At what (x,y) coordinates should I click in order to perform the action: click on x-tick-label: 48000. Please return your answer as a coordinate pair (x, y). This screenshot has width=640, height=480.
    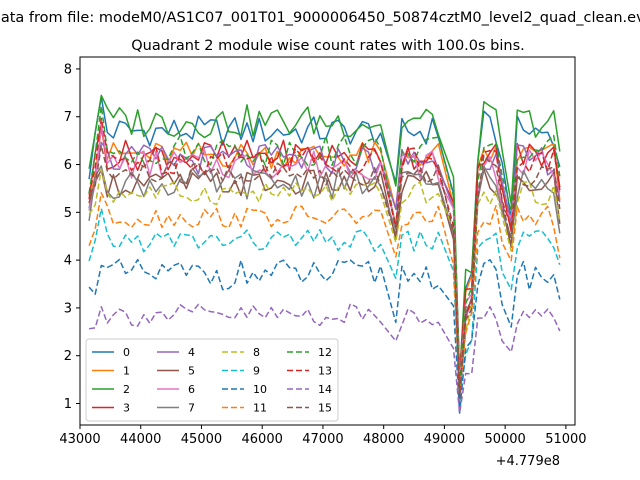
    Looking at the image, I should click on (383, 439).